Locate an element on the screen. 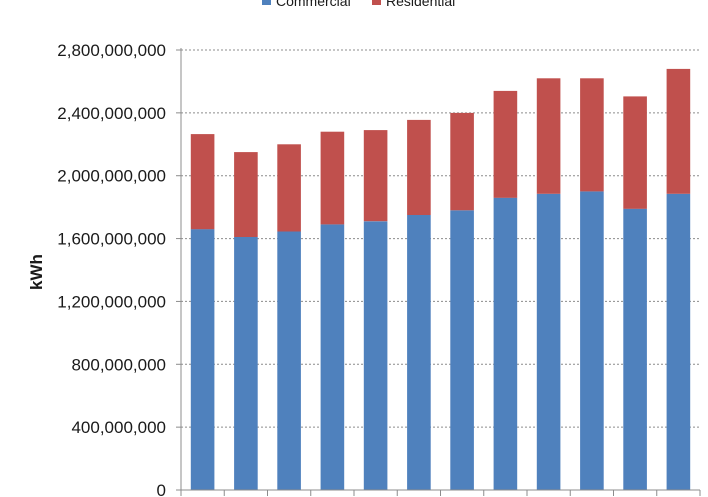 Image resolution: width=708 pixels, height=497 pixels. y-tick-label: 2,800,000,000 is located at coordinates (111, 50).